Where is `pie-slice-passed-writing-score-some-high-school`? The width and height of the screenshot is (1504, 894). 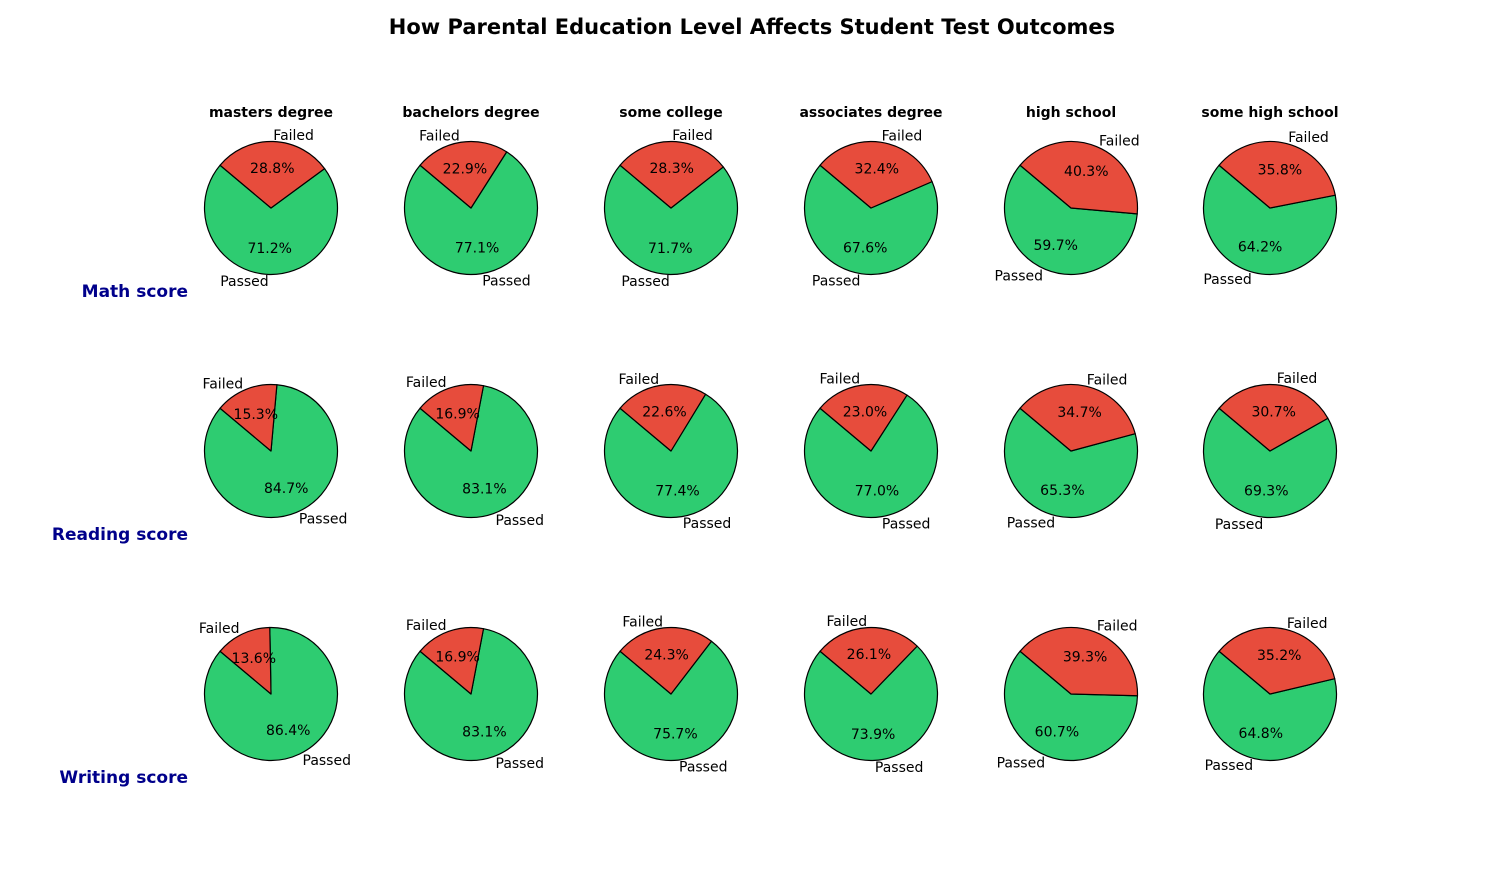
pie-slice-passed-writing-score-some-high-school is located at coordinates (1270, 706).